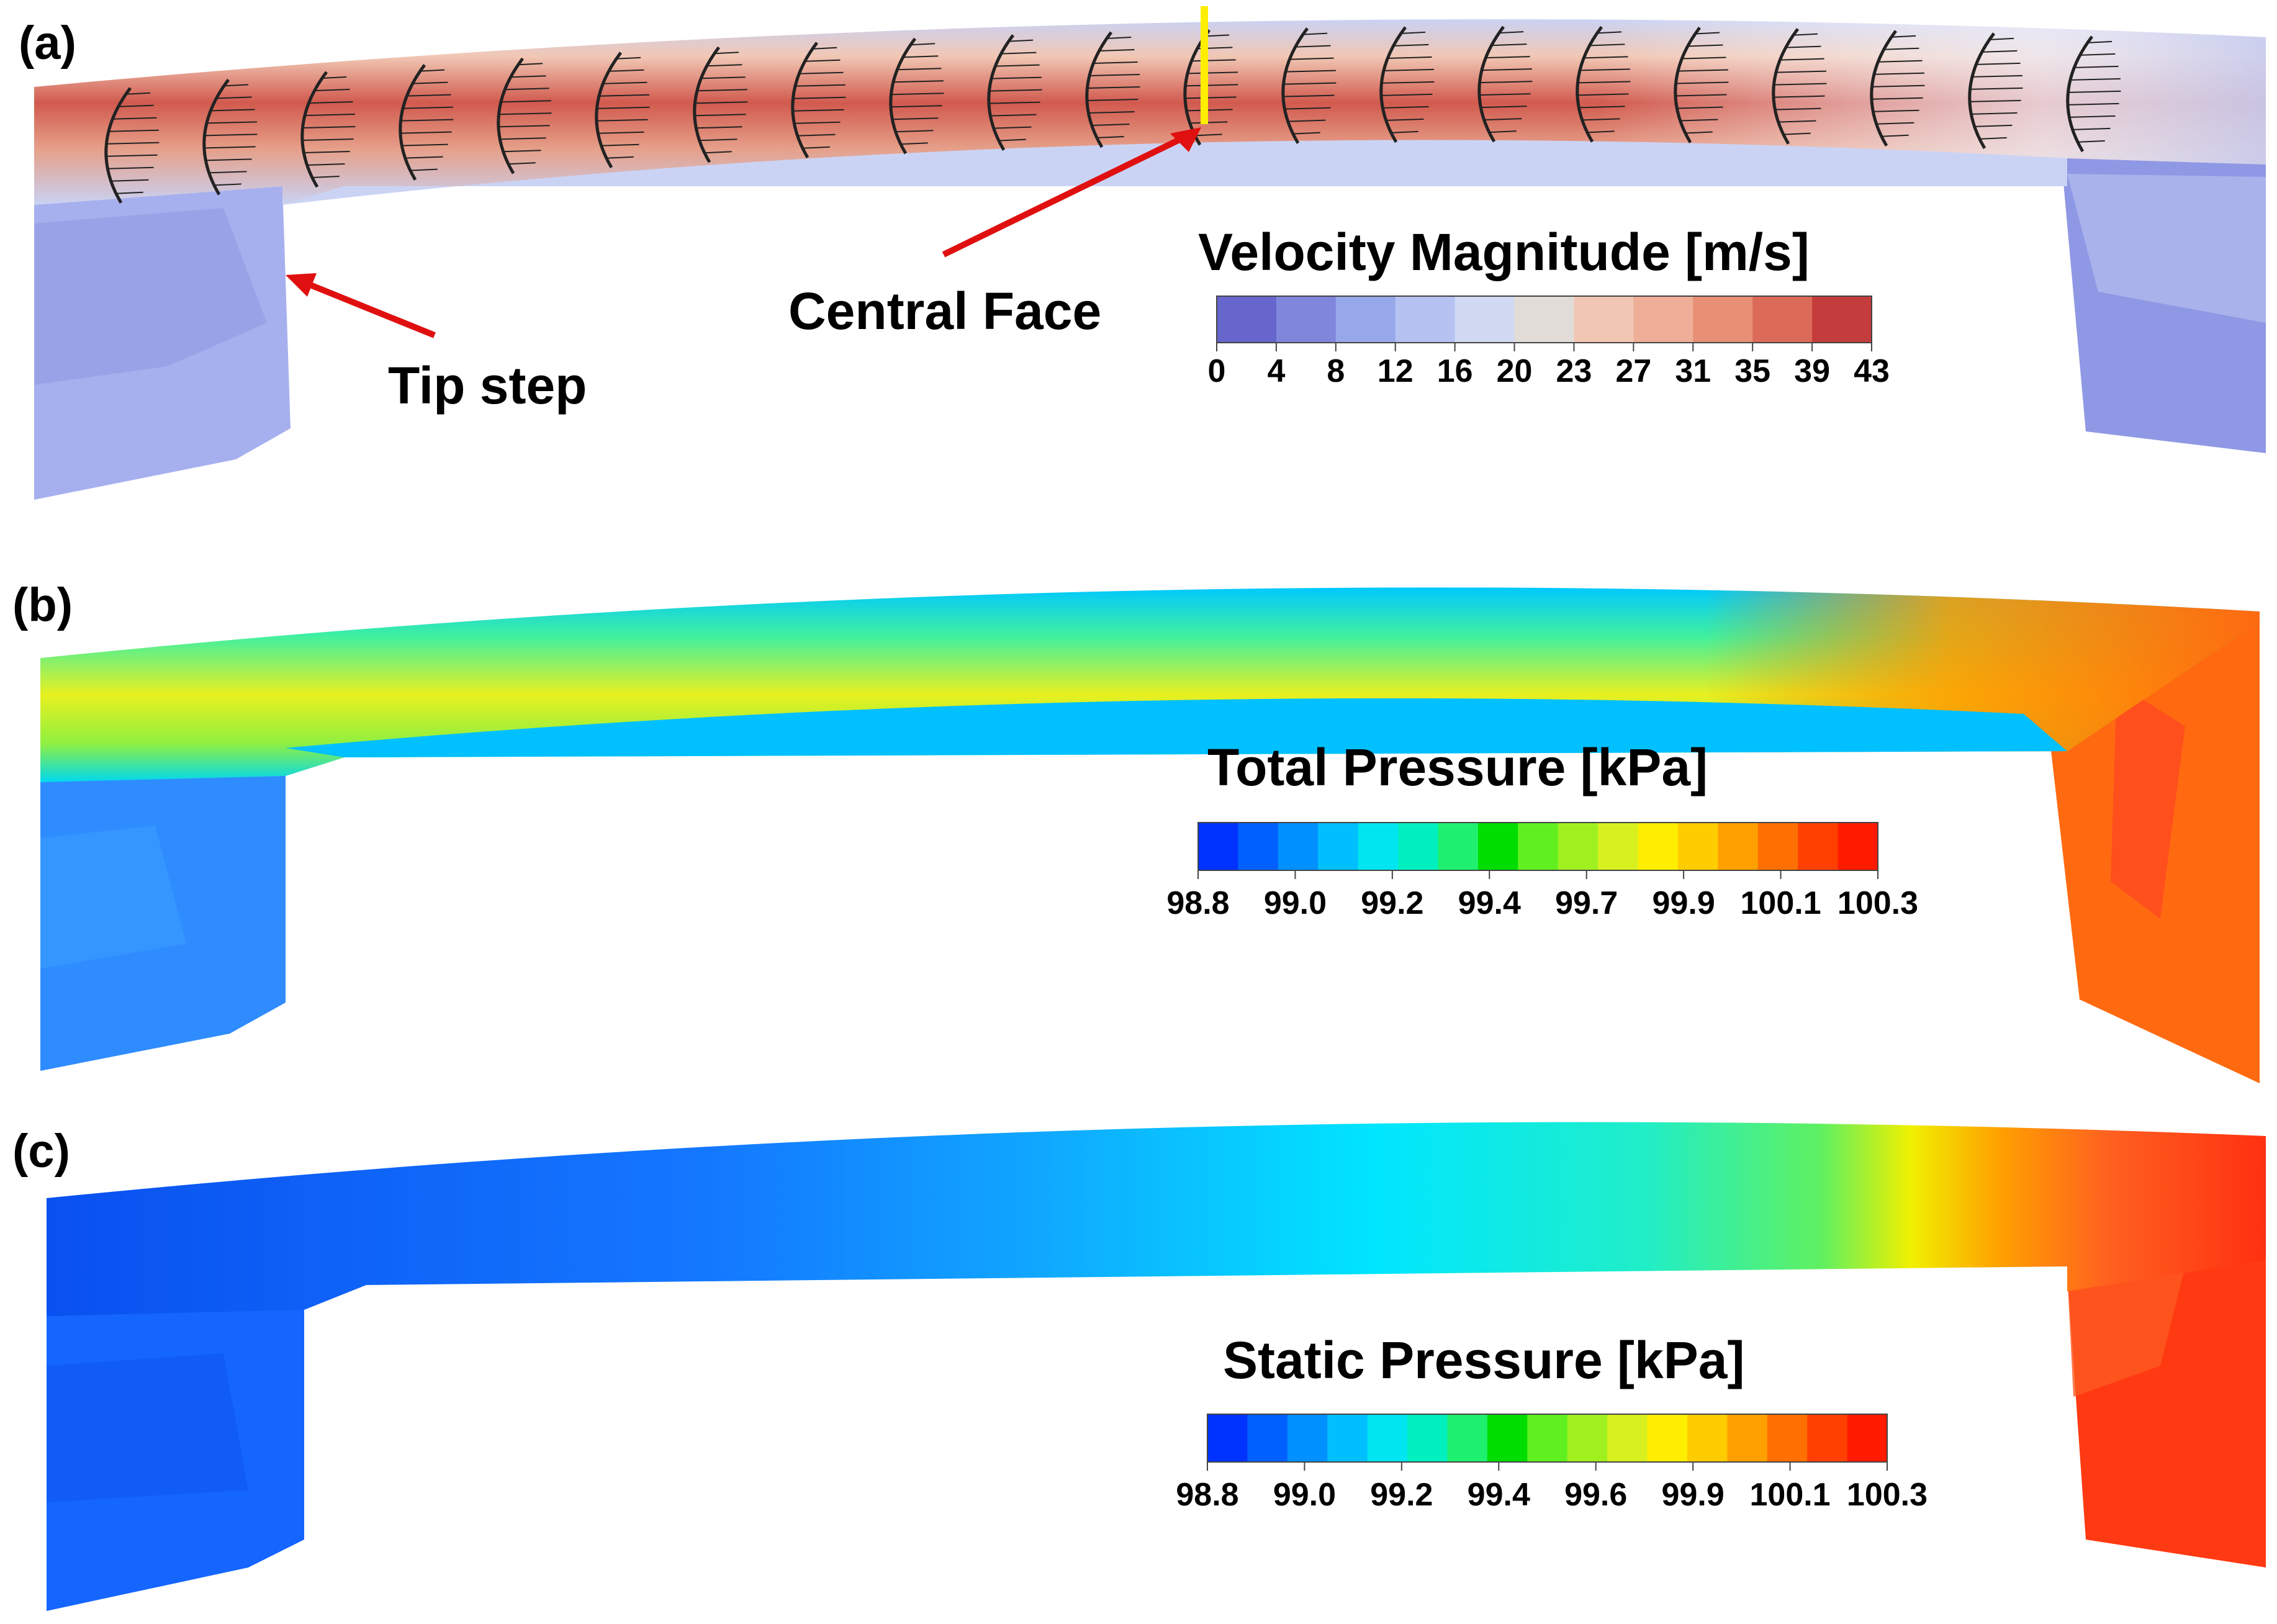 Image resolution: width=2277 pixels, height=1624 pixels. What do you see at coordinates (47, 43) in the screenshot?
I see `panel-a-label: (a)` at bounding box center [47, 43].